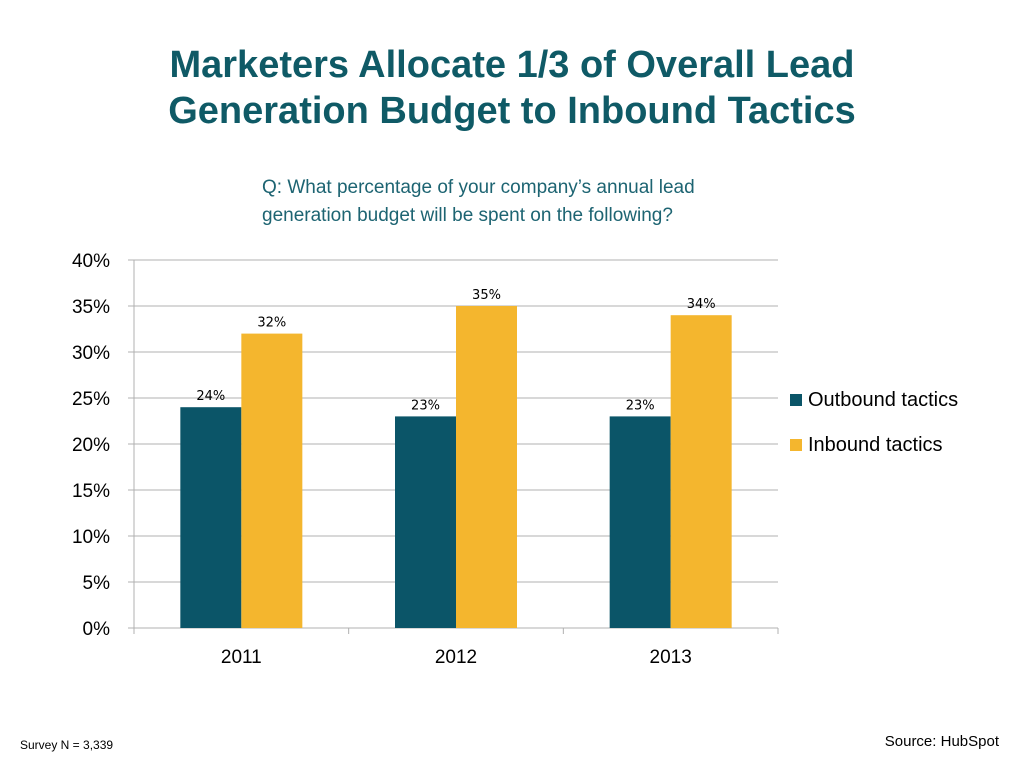 This screenshot has height=768, width=1024. What do you see at coordinates (486, 295) in the screenshot?
I see `data-label: 35%` at bounding box center [486, 295].